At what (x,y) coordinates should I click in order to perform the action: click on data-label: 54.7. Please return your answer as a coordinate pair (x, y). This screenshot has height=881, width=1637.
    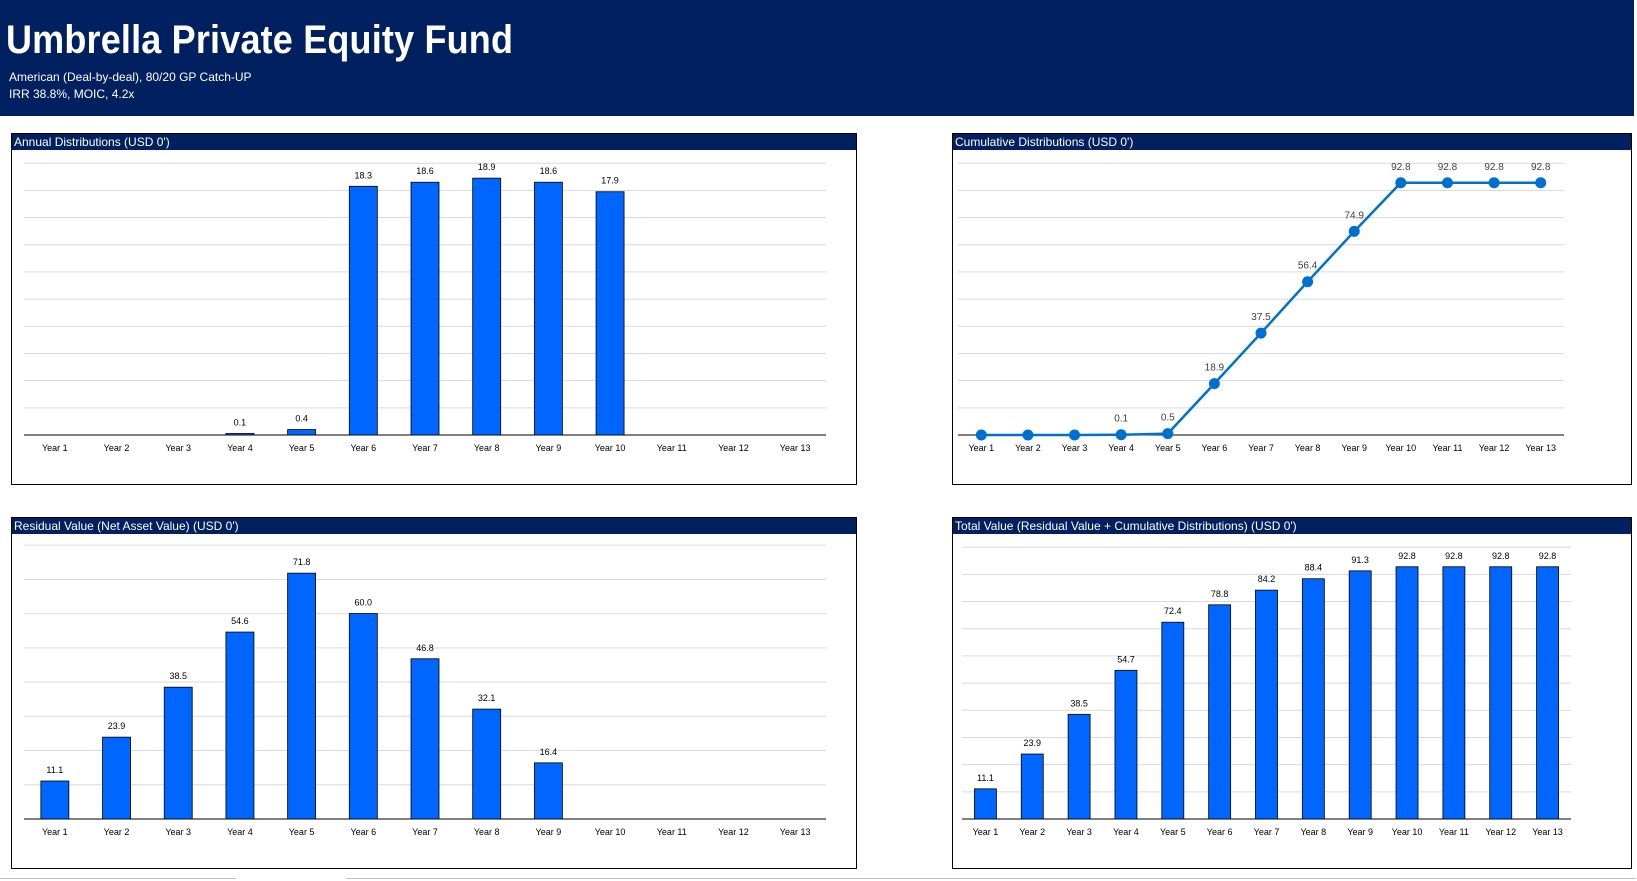
    Looking at the image, I should click on (1126, 659).